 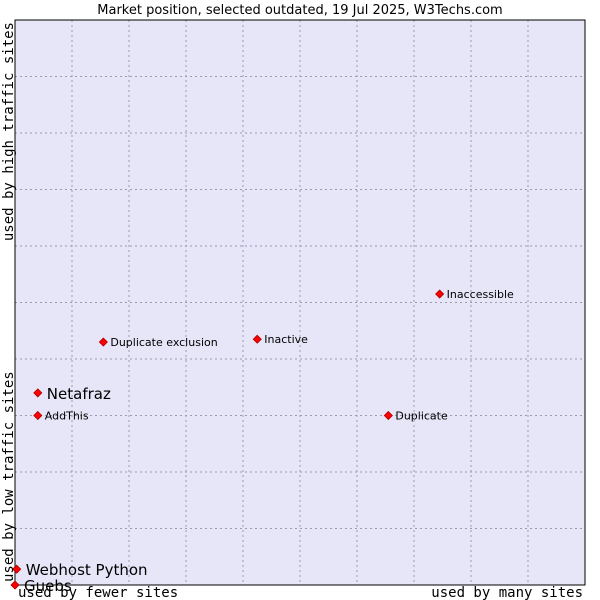 What do you see at coordinates (421, 416) in the screenshot?
I see `point-label: Duplicate` at bounding box center [421, 416].